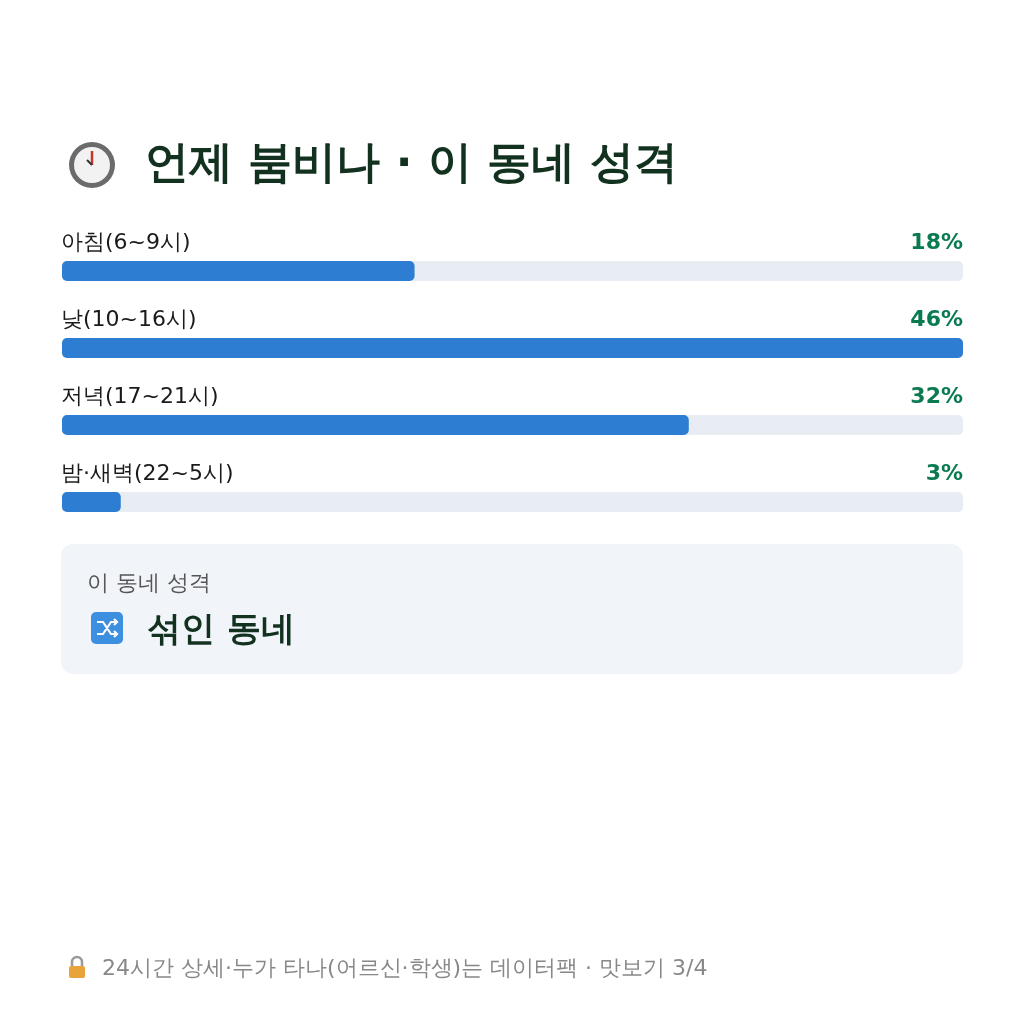  Describe the element at coordinates (944, 472) in the screenshot. I see `data-label: 3%` at that location.